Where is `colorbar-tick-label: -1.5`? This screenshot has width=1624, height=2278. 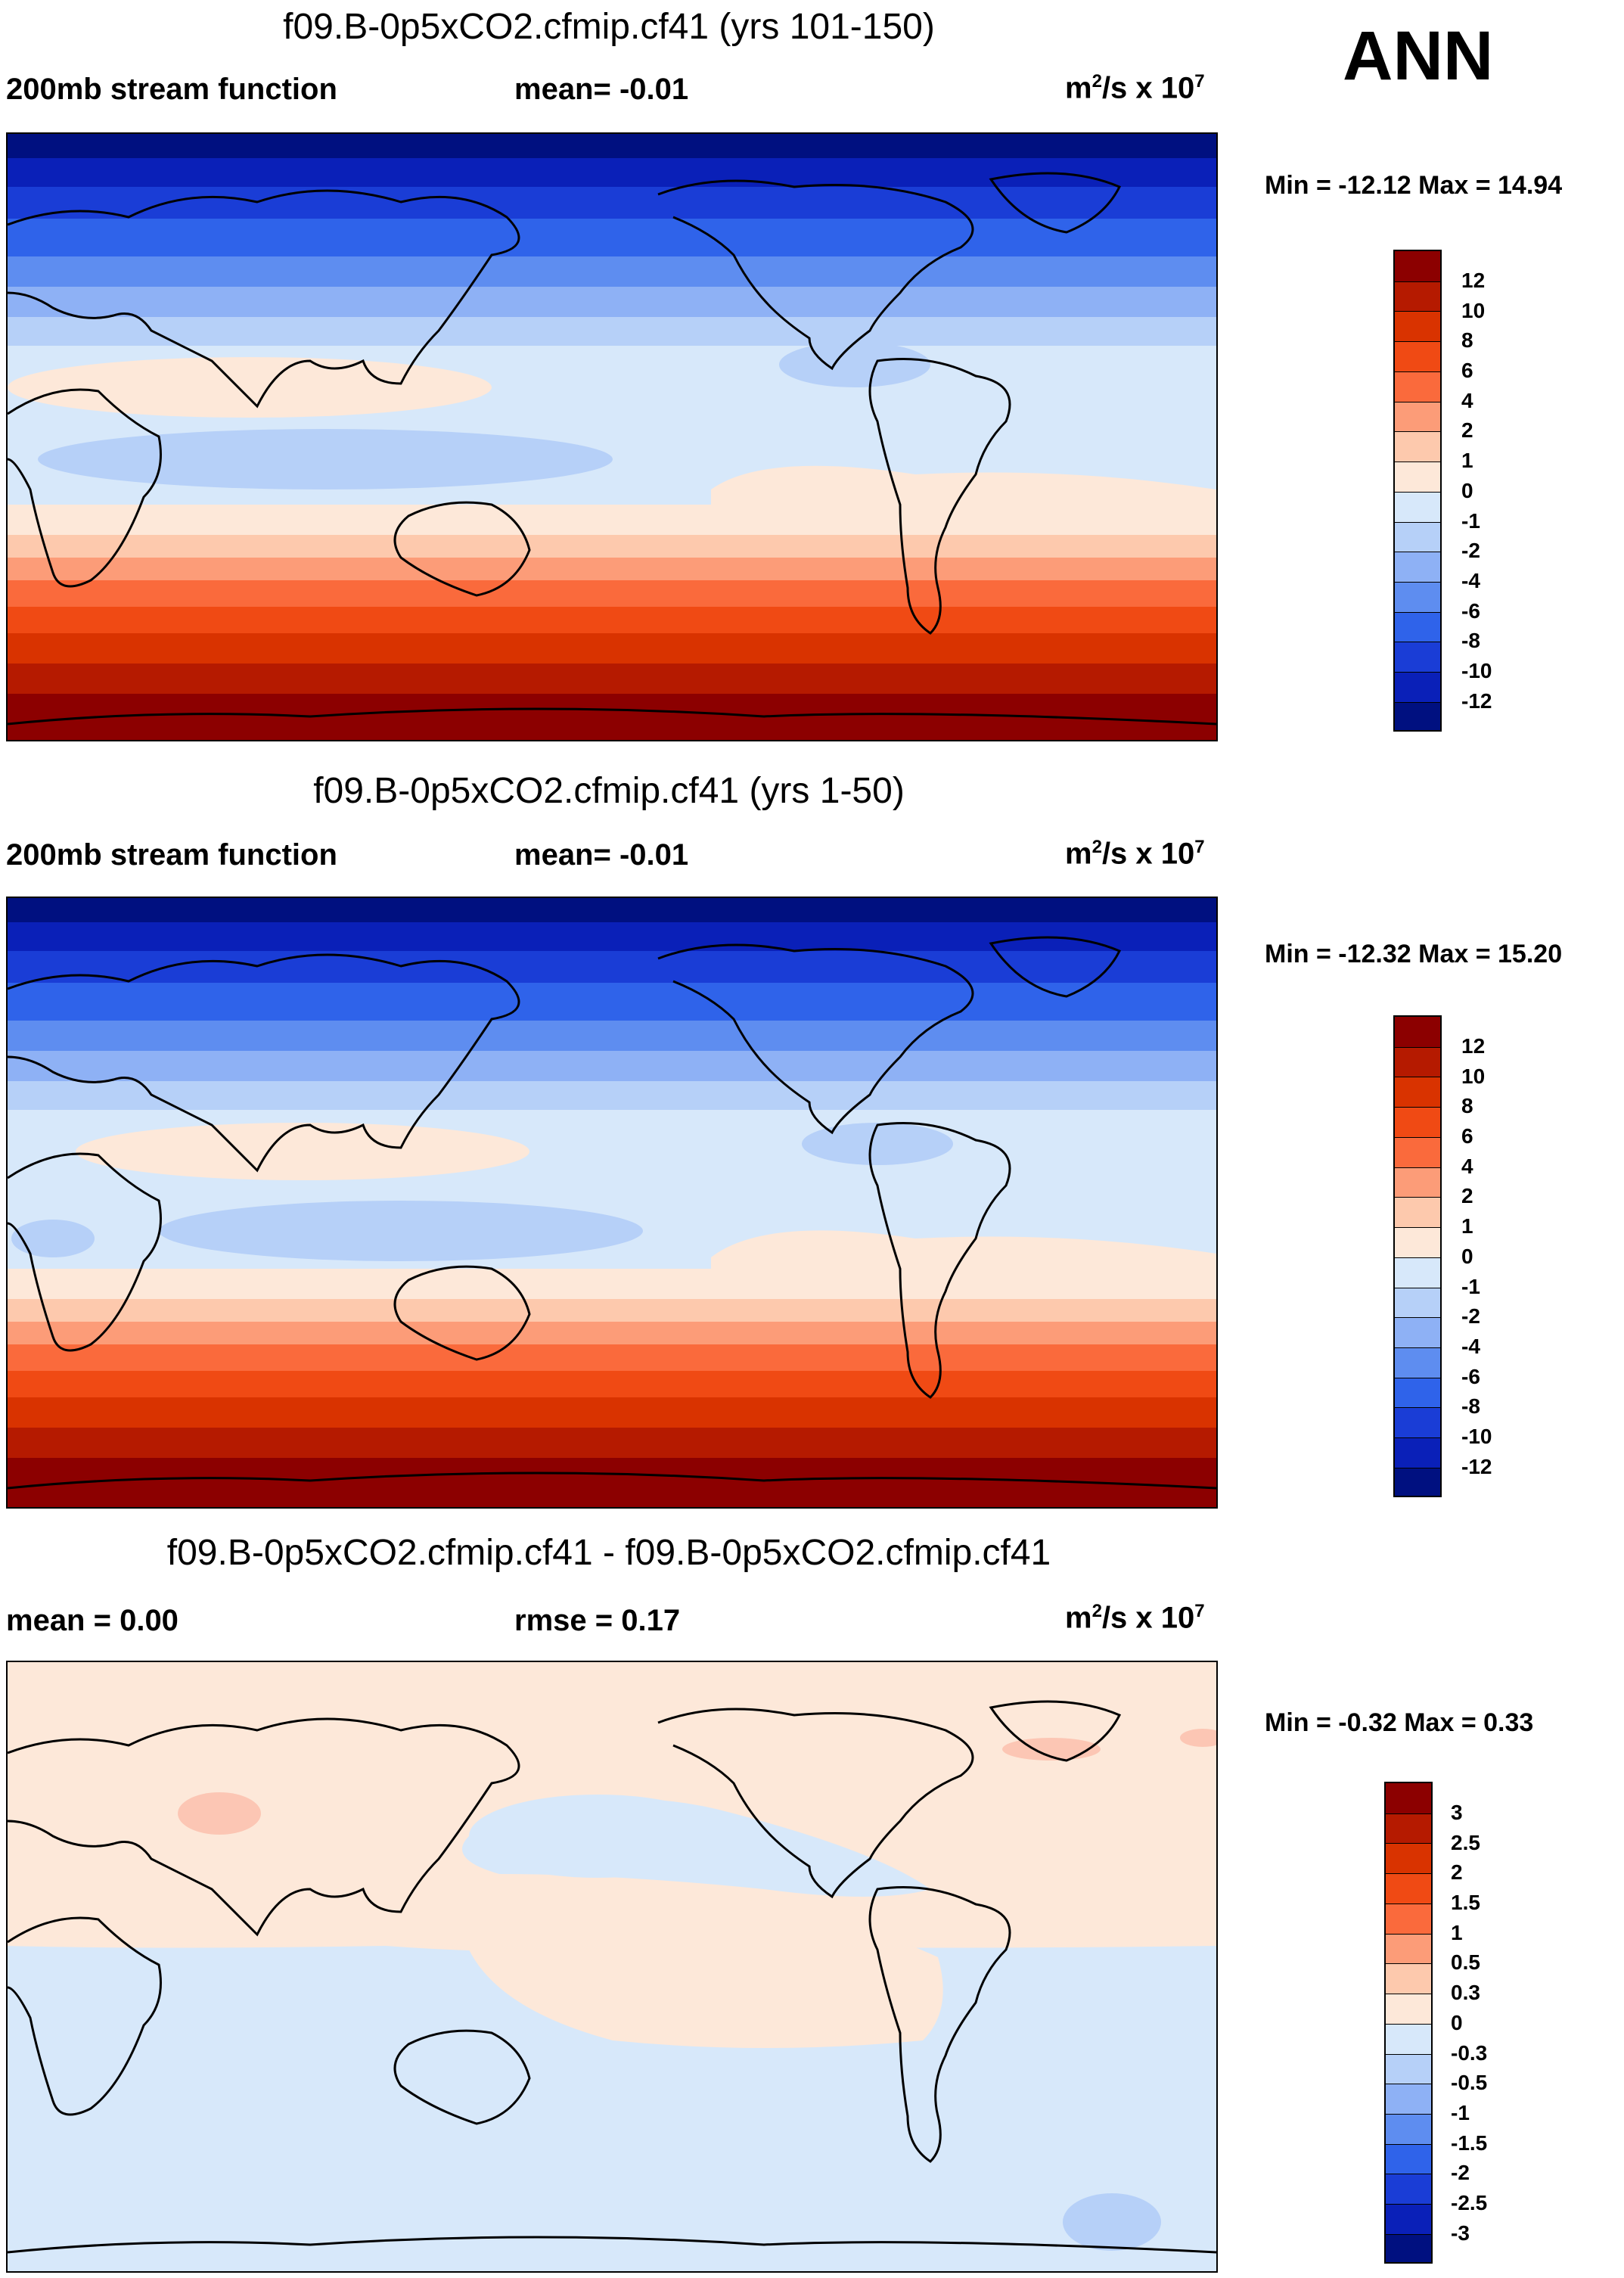
colorbar-tick-label: -1.5 is located at coordinates (1469, 2143).